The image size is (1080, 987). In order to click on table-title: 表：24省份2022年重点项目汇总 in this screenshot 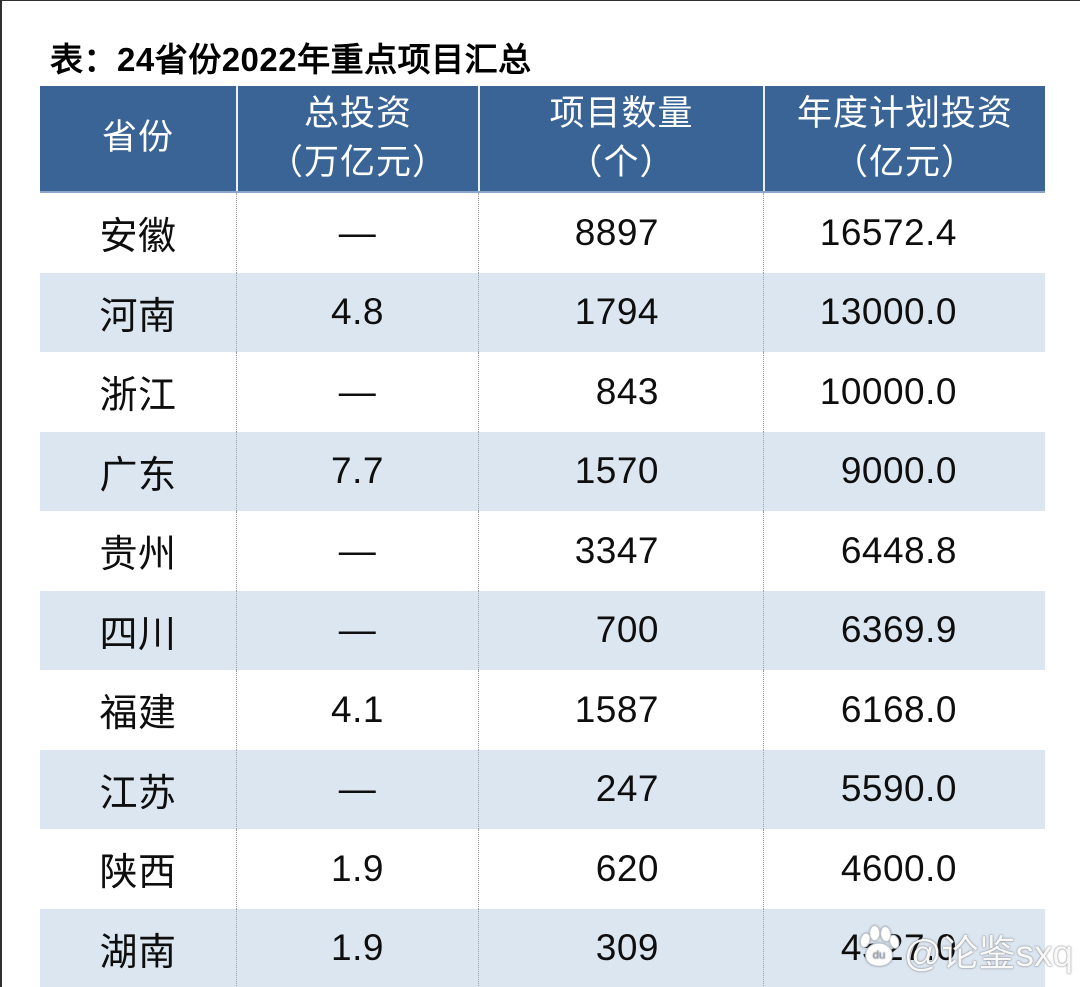, I will do `click(291, 59)`.